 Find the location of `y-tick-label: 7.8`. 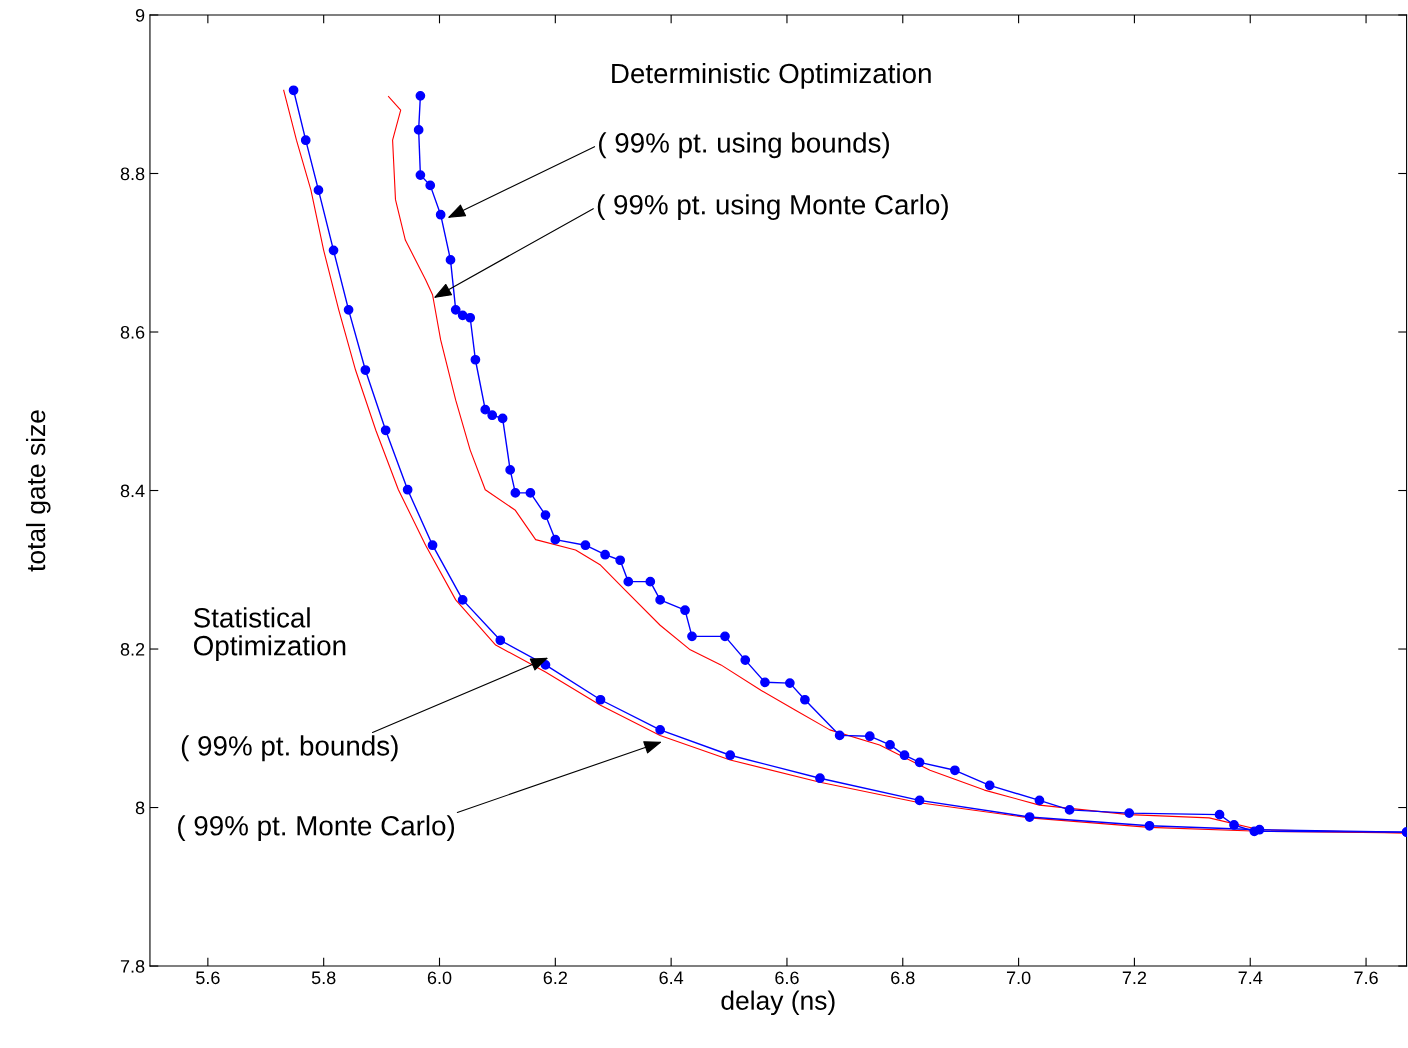

y-tick-label: 7.8 is located at coordinates (132, 966).